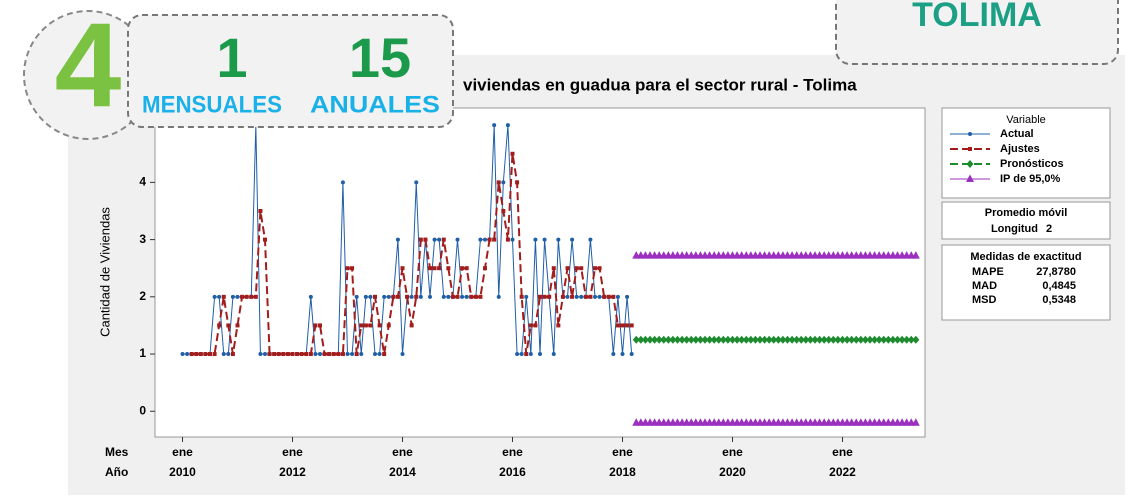 The height and width of the screenshot is (500, 1133). What do you see at coordinates (1056, 272) in the screenshot?
I see `accuracy-value: 27,8780` at bounding box center [1056, 272].